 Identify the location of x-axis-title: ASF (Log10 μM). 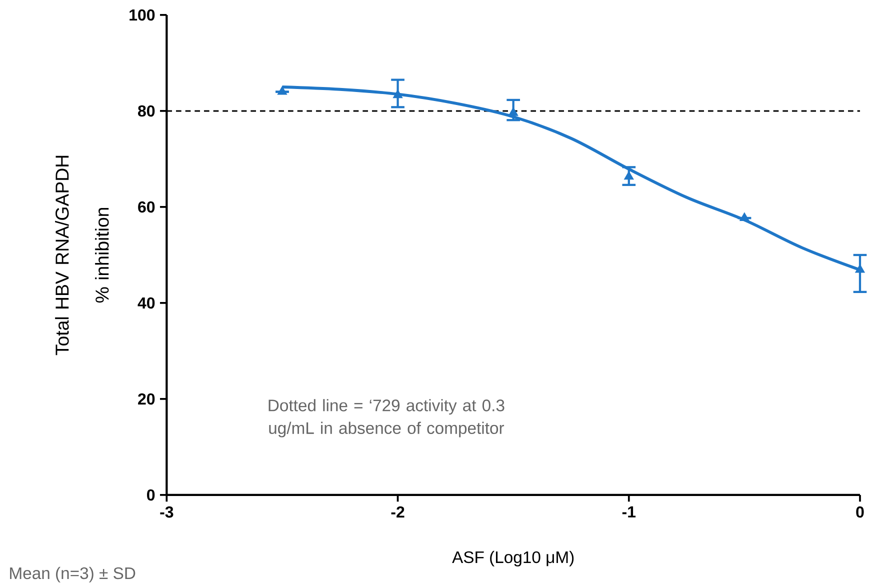
(513, 558).